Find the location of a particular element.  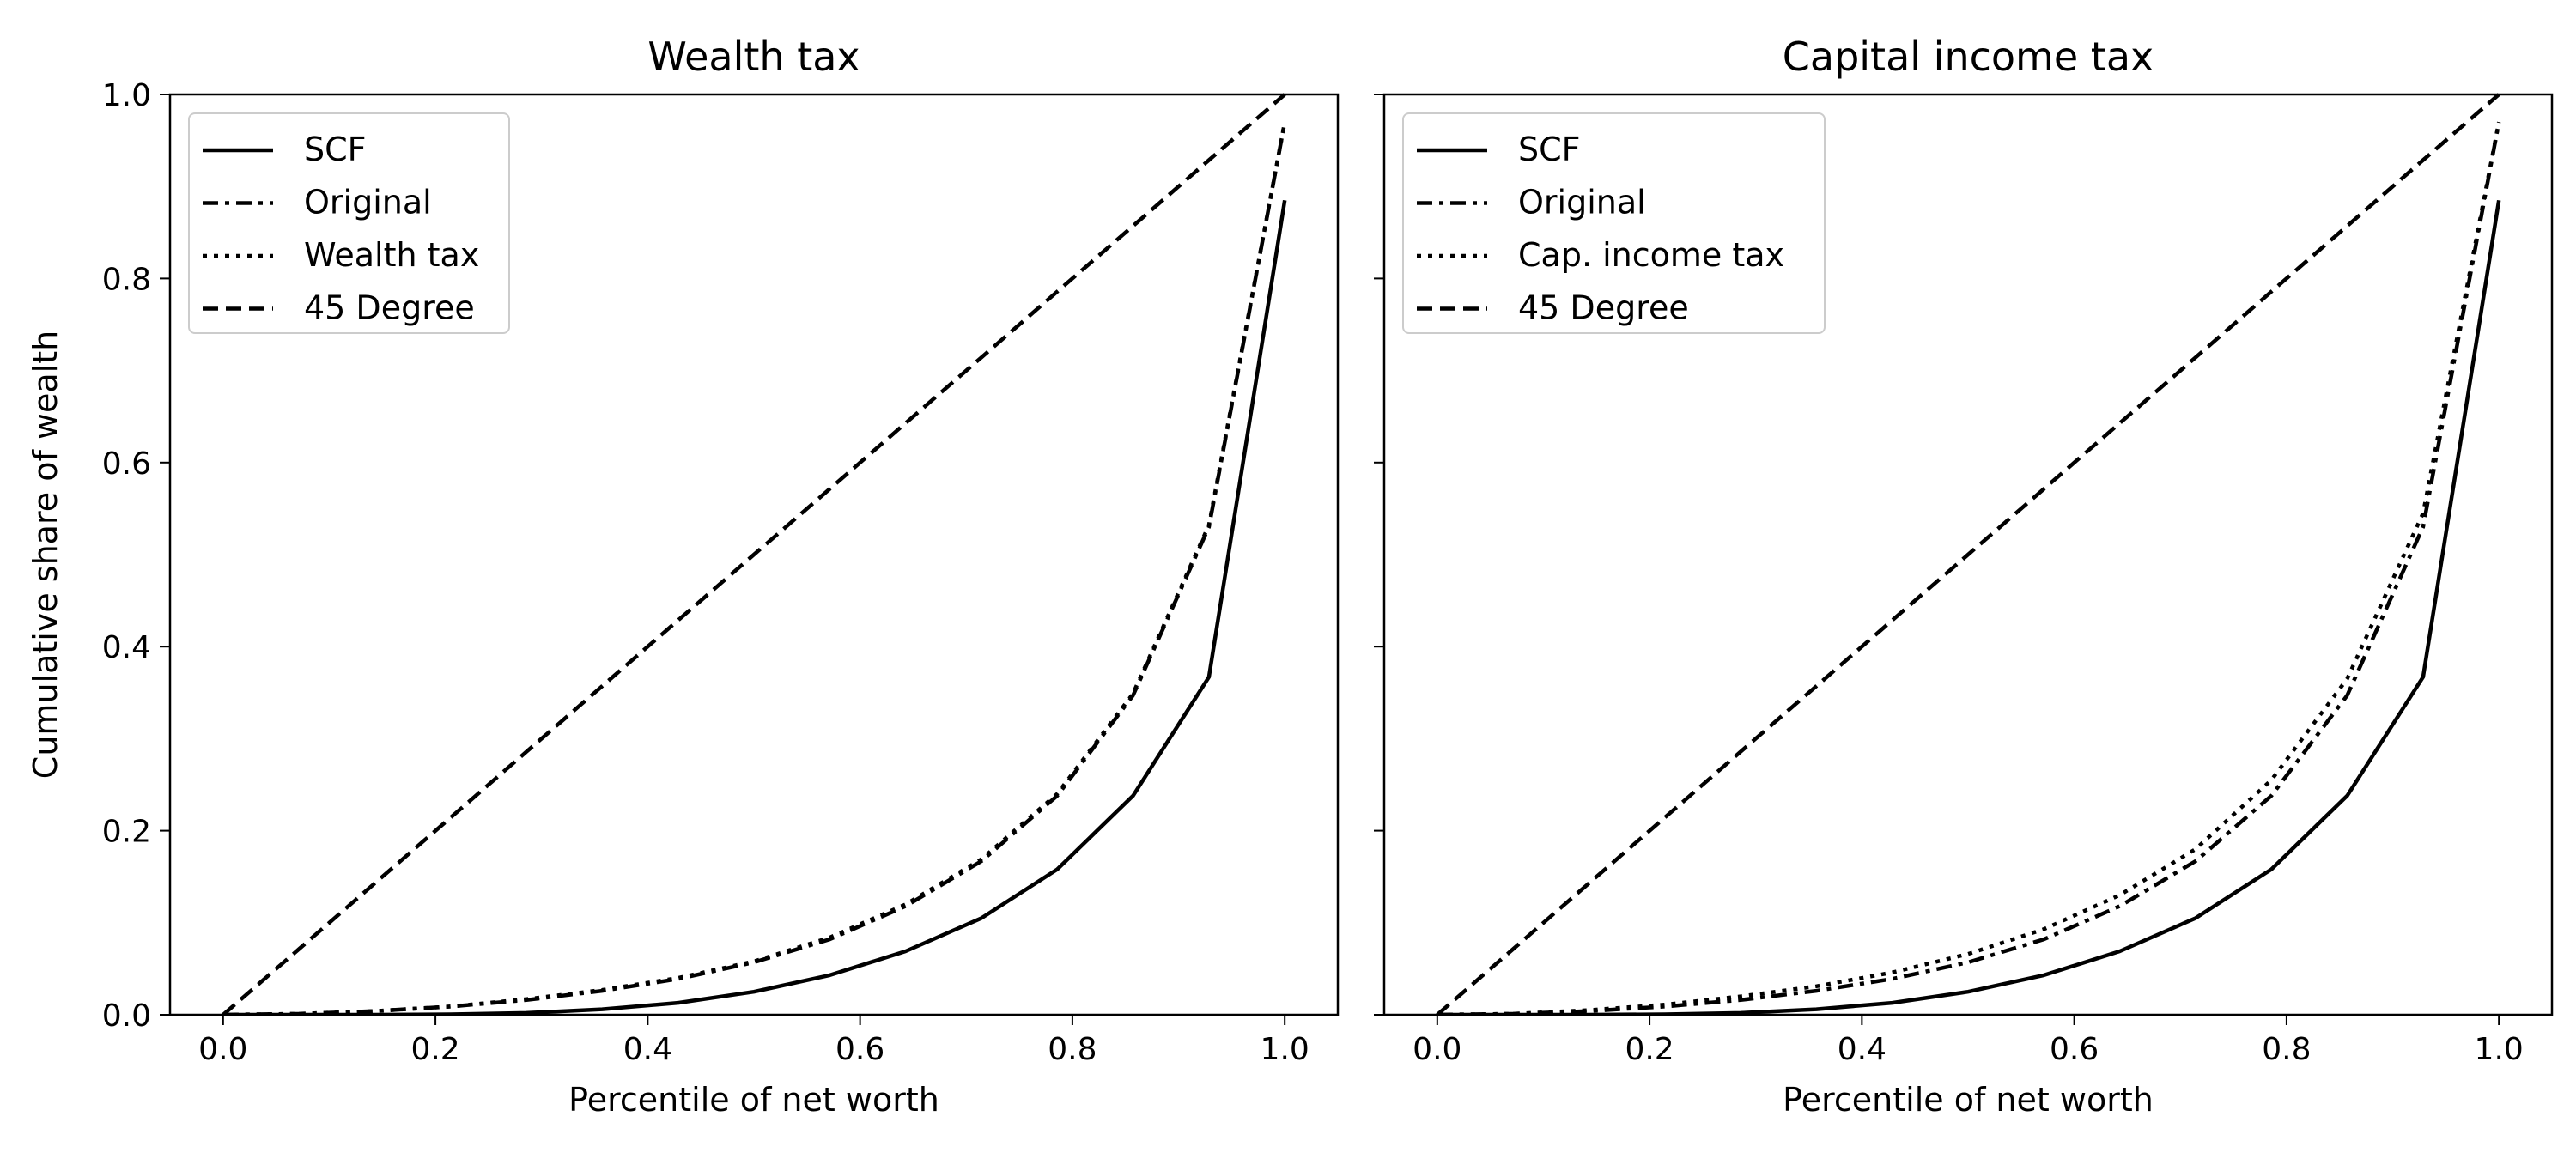

legend-label: Cap. income tax is located at coordinates (1651, 255).